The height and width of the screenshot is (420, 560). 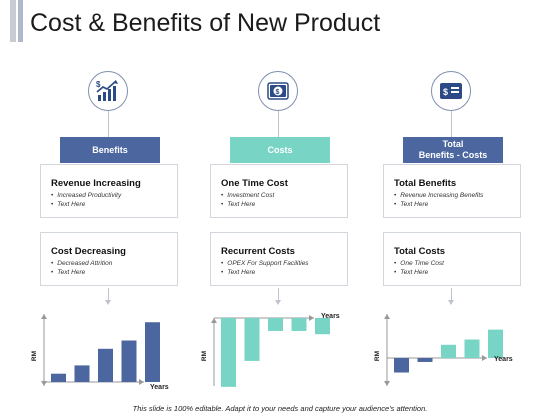 I want to click on page-title: Cost & Benefits of New Product, so click(x=205, y=23).